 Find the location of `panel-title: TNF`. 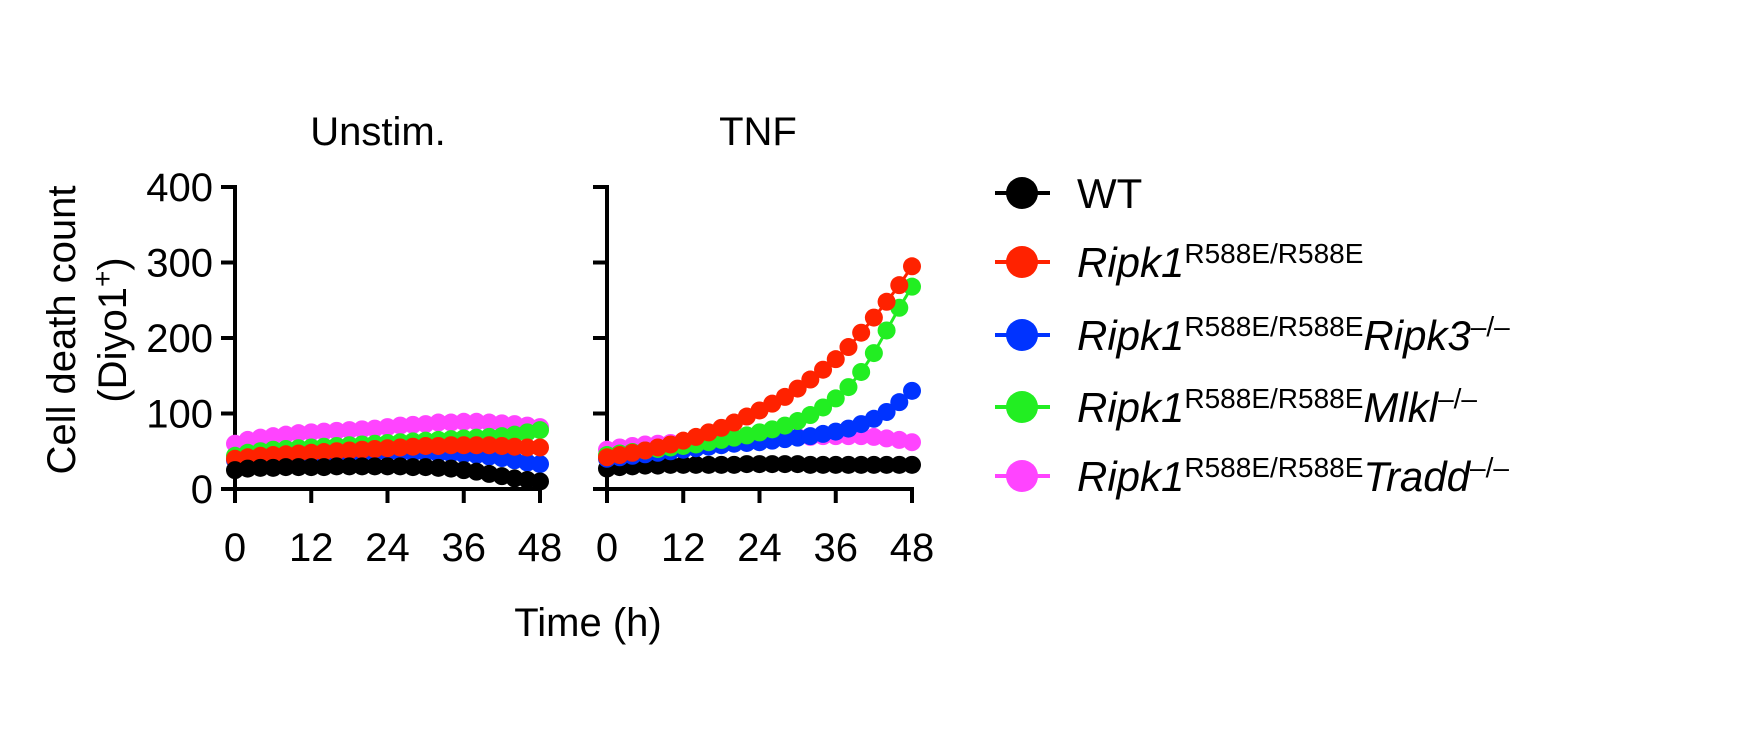

panel-title: TNF is located at coordinates (758, 132).